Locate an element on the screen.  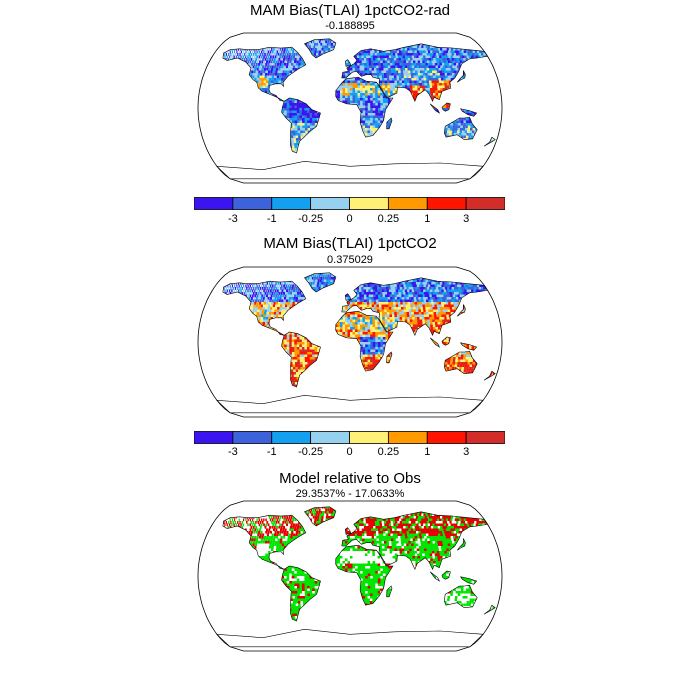
panel-title: Model relative to Obs is located at coordinates (350, 478).